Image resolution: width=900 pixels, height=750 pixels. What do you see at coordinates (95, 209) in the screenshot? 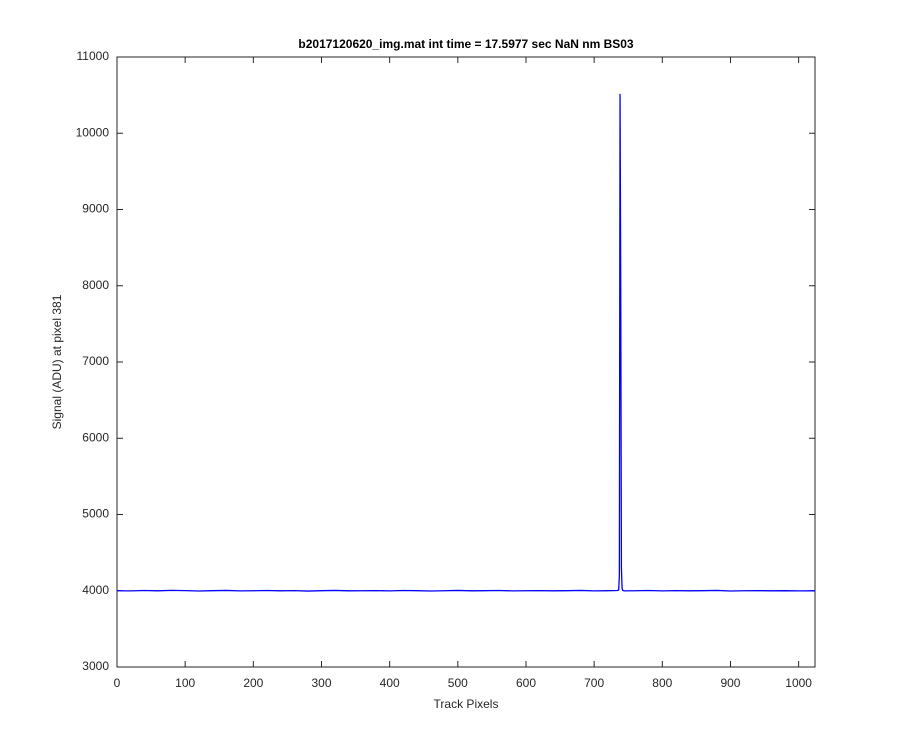
I see `y-tick-label: 9000` at bounding box center [95, 209].